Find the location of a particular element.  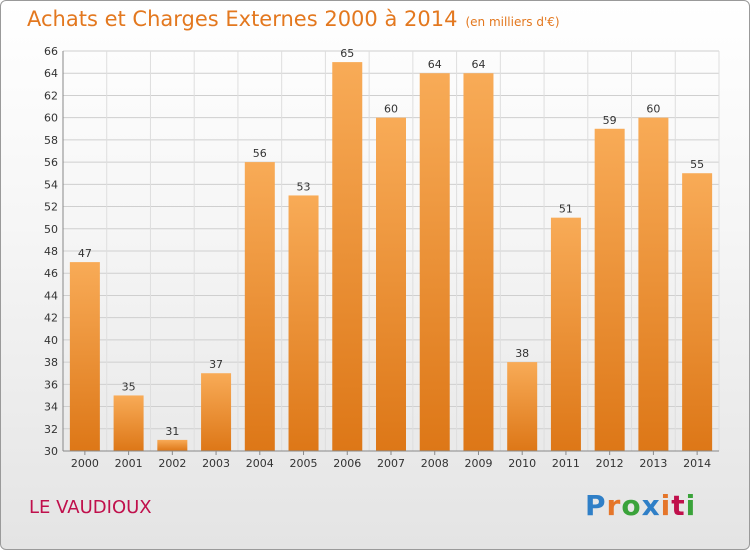

value-label: 31 is located at coordinates (172, 431).